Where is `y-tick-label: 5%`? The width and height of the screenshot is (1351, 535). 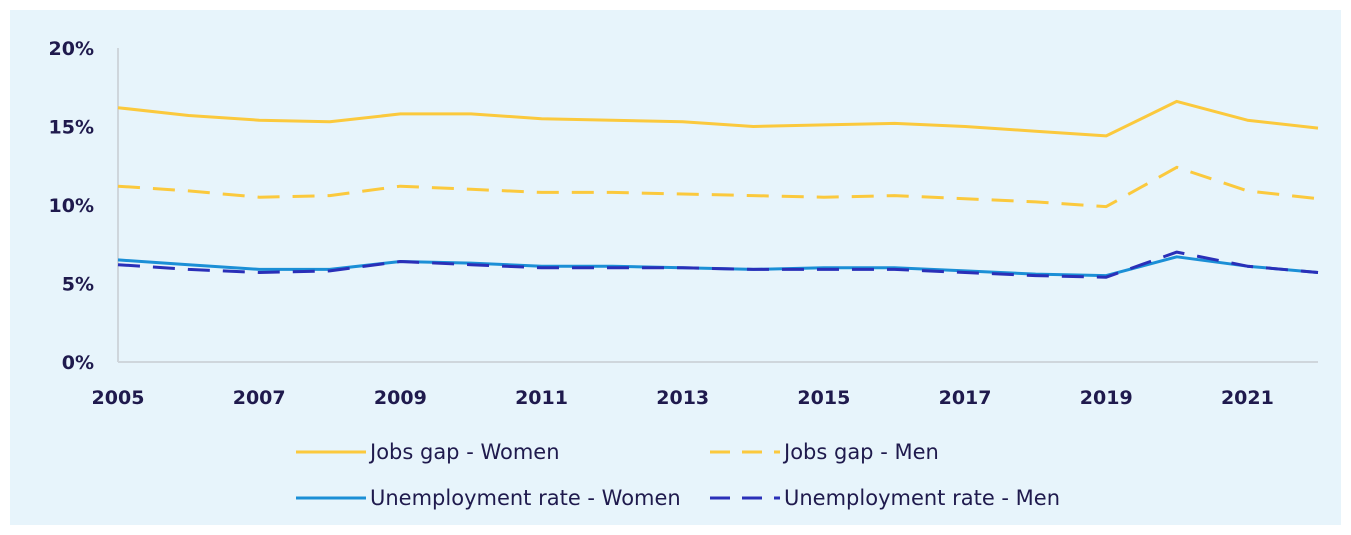 y-tick-label: 5% is located at coordinates (78, 285).